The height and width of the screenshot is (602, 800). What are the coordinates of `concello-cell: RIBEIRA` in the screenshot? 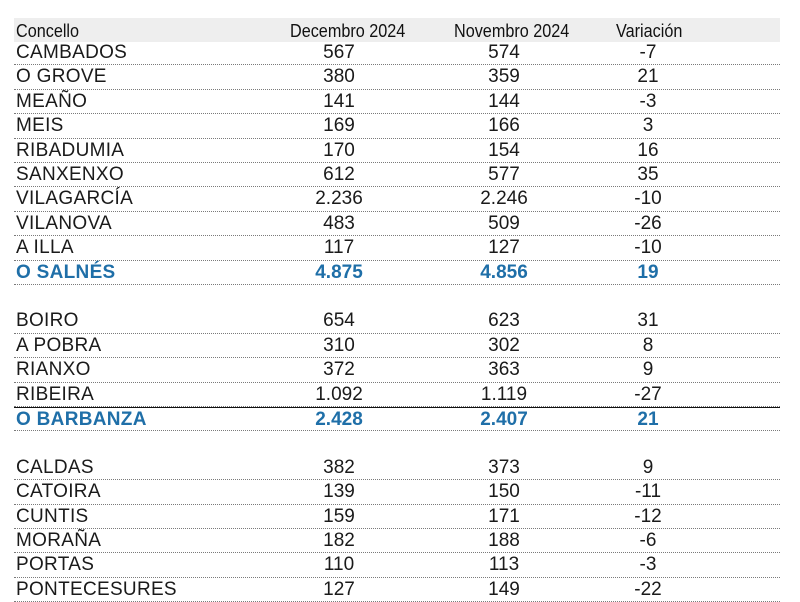 It's located at (55, 394).